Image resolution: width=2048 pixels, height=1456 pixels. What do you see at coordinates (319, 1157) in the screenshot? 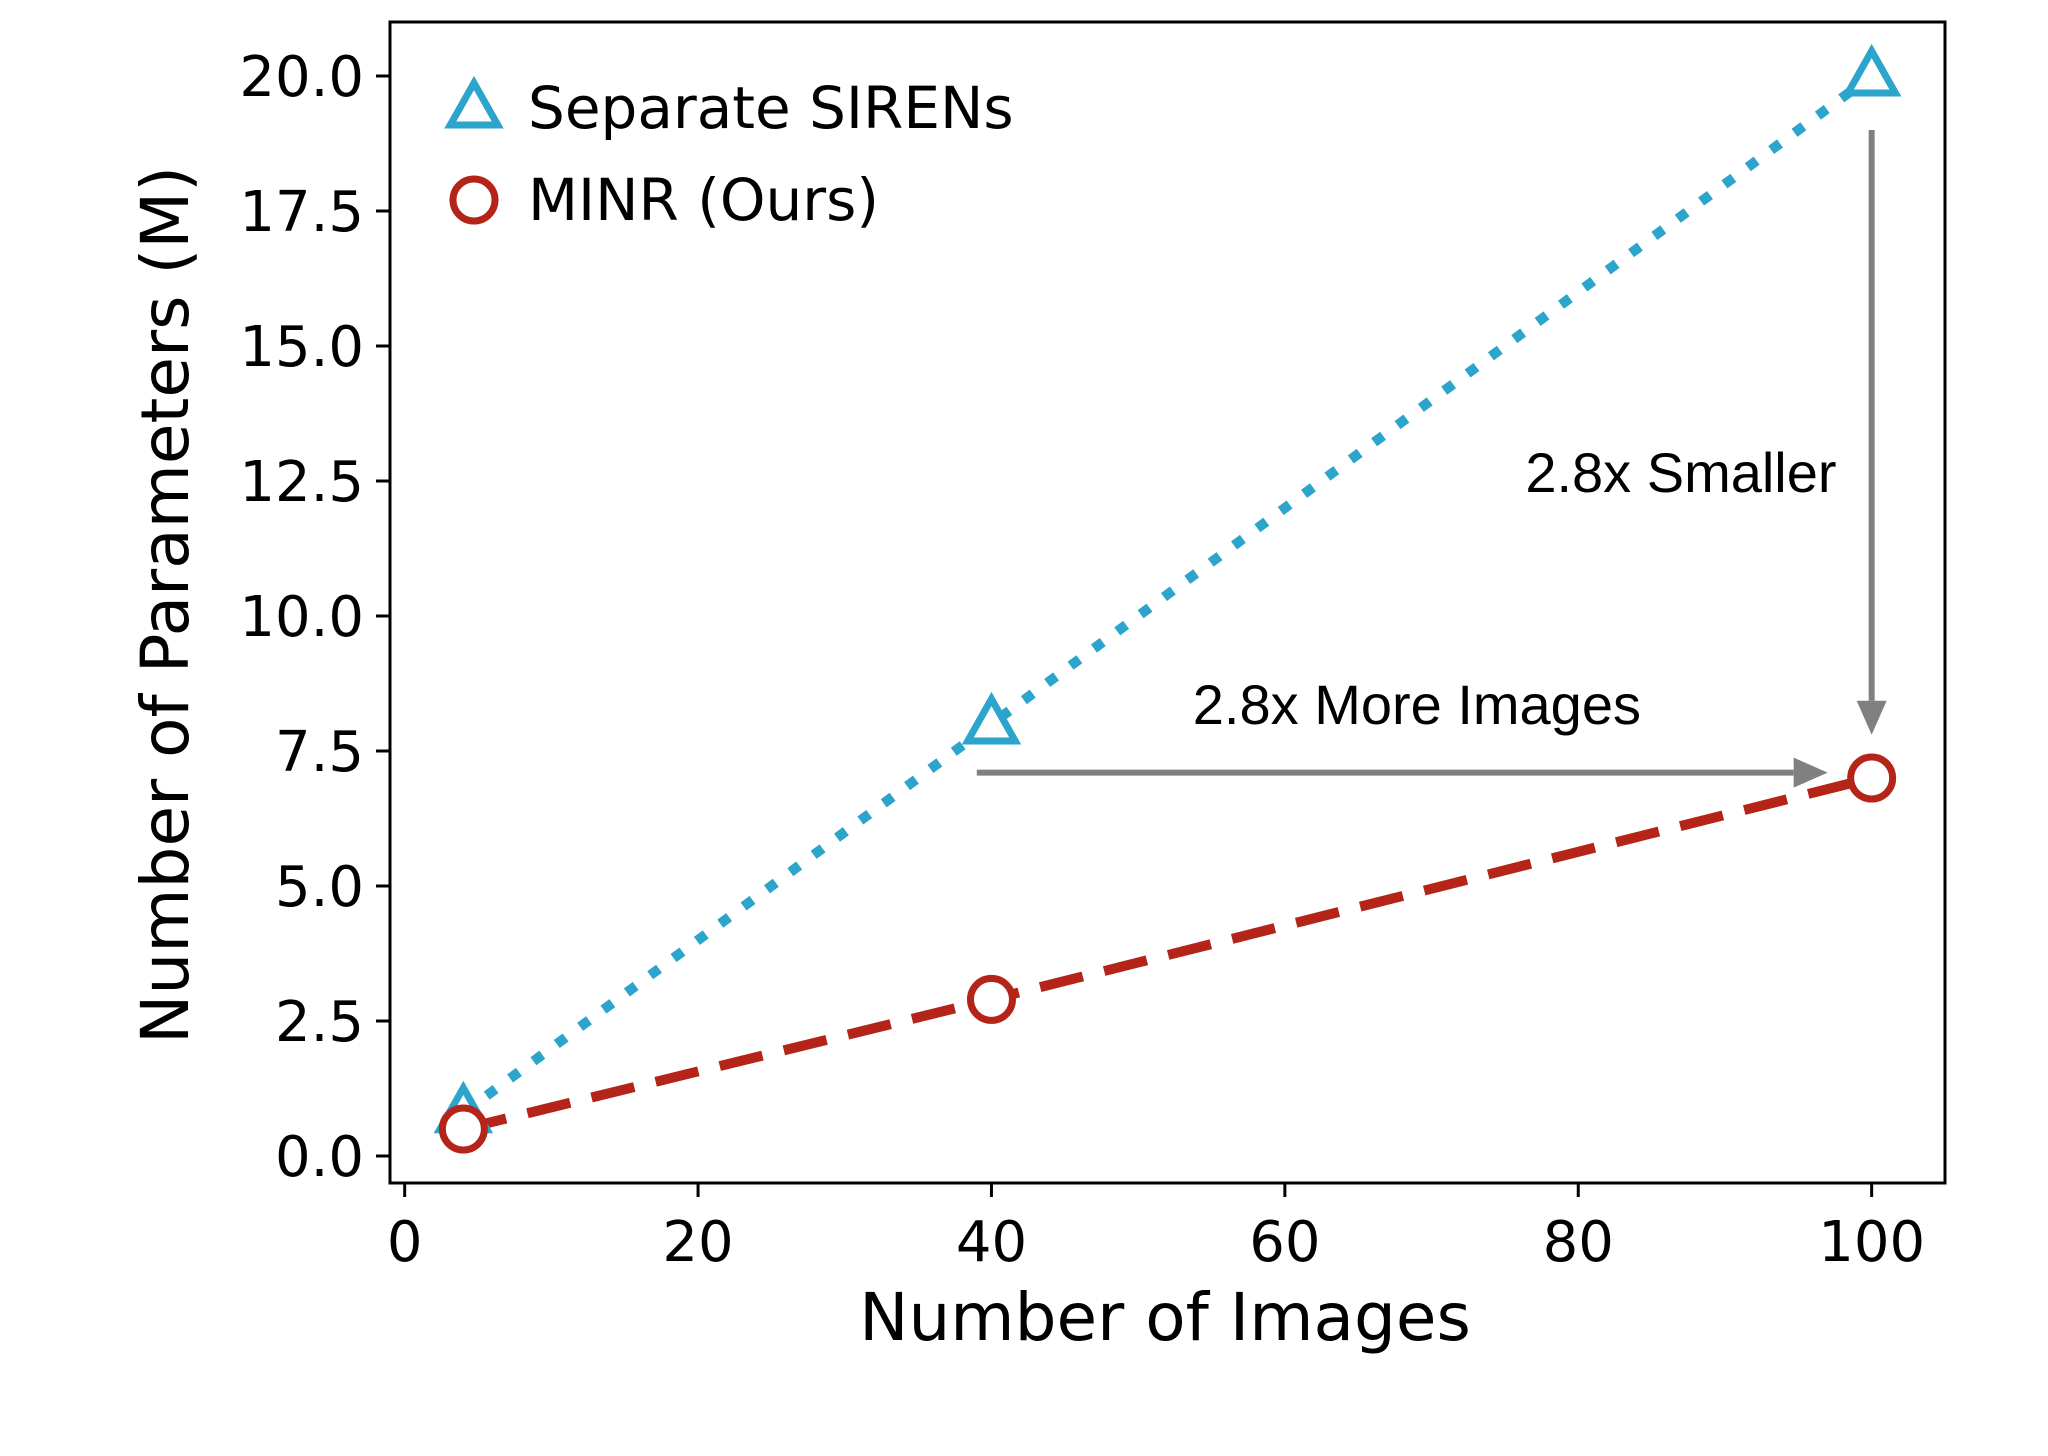
I see `y-tick-label: 0.0` at bounding box center [319, 1157].